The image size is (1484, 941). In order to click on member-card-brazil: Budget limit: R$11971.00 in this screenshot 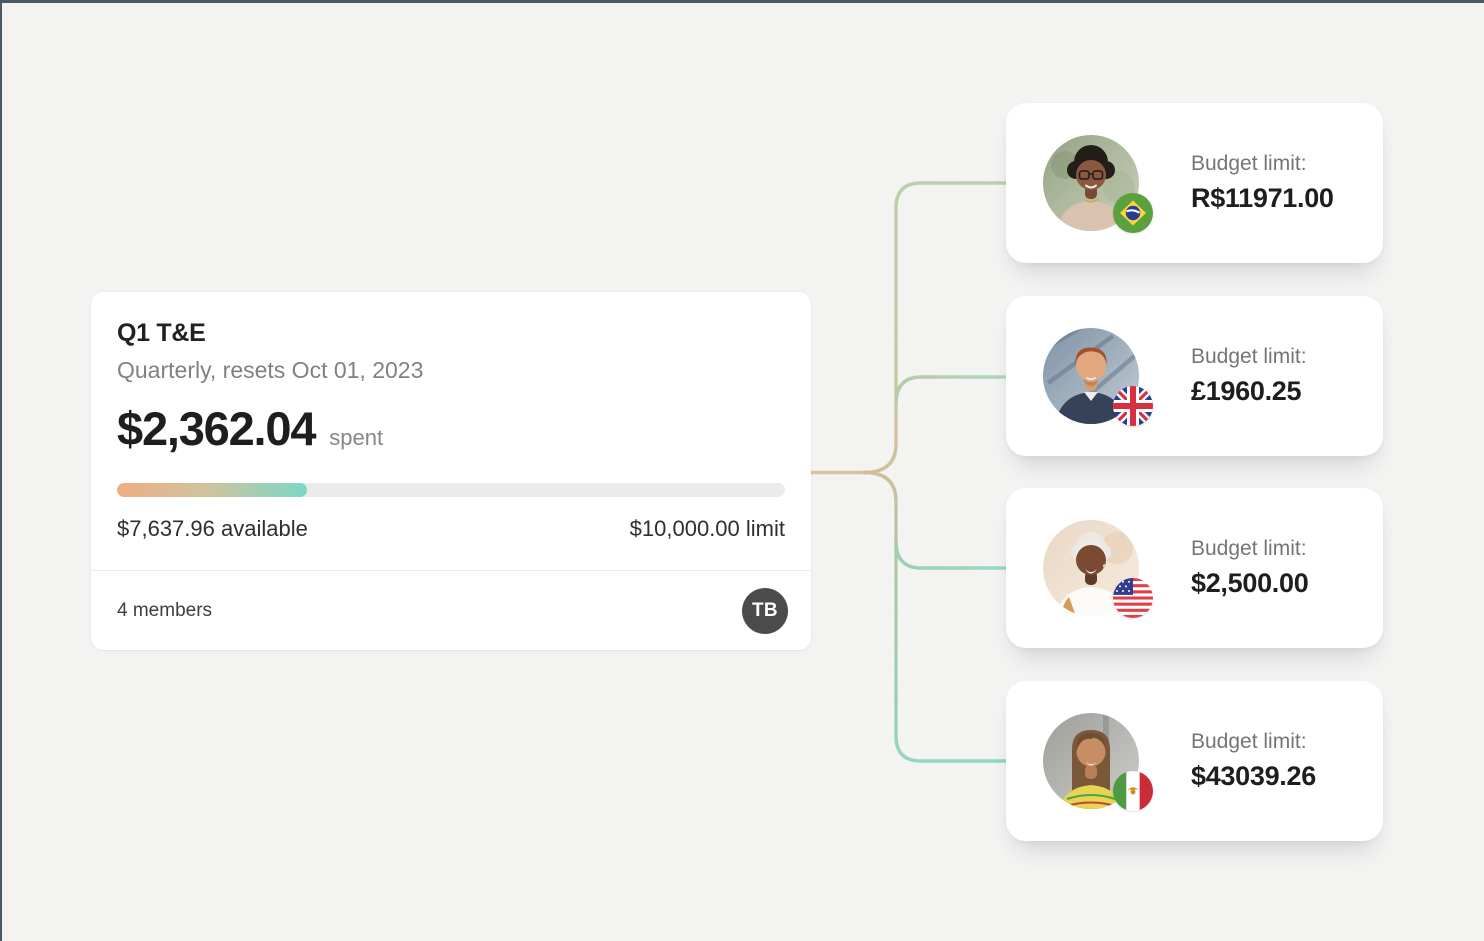, I will do `click(1194, 183)`.